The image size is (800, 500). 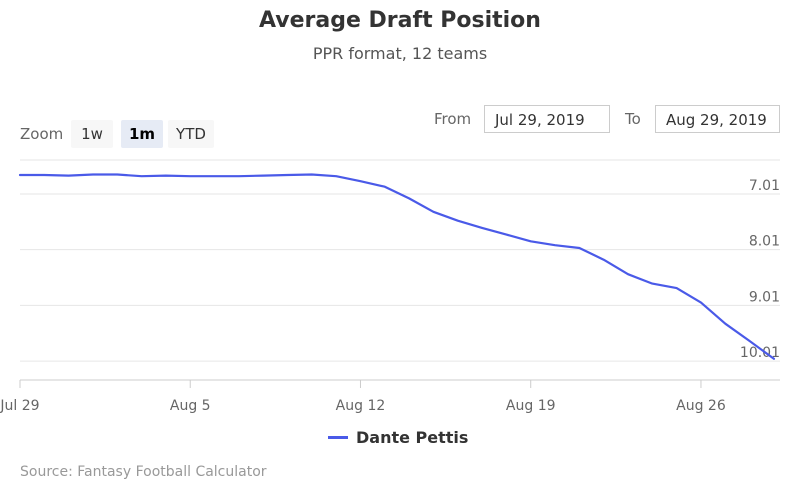 What do you see at coordinates (764, 186) in the screenshot?
I see `y-tick-label: 7.01` at bounding box center [764, 186].